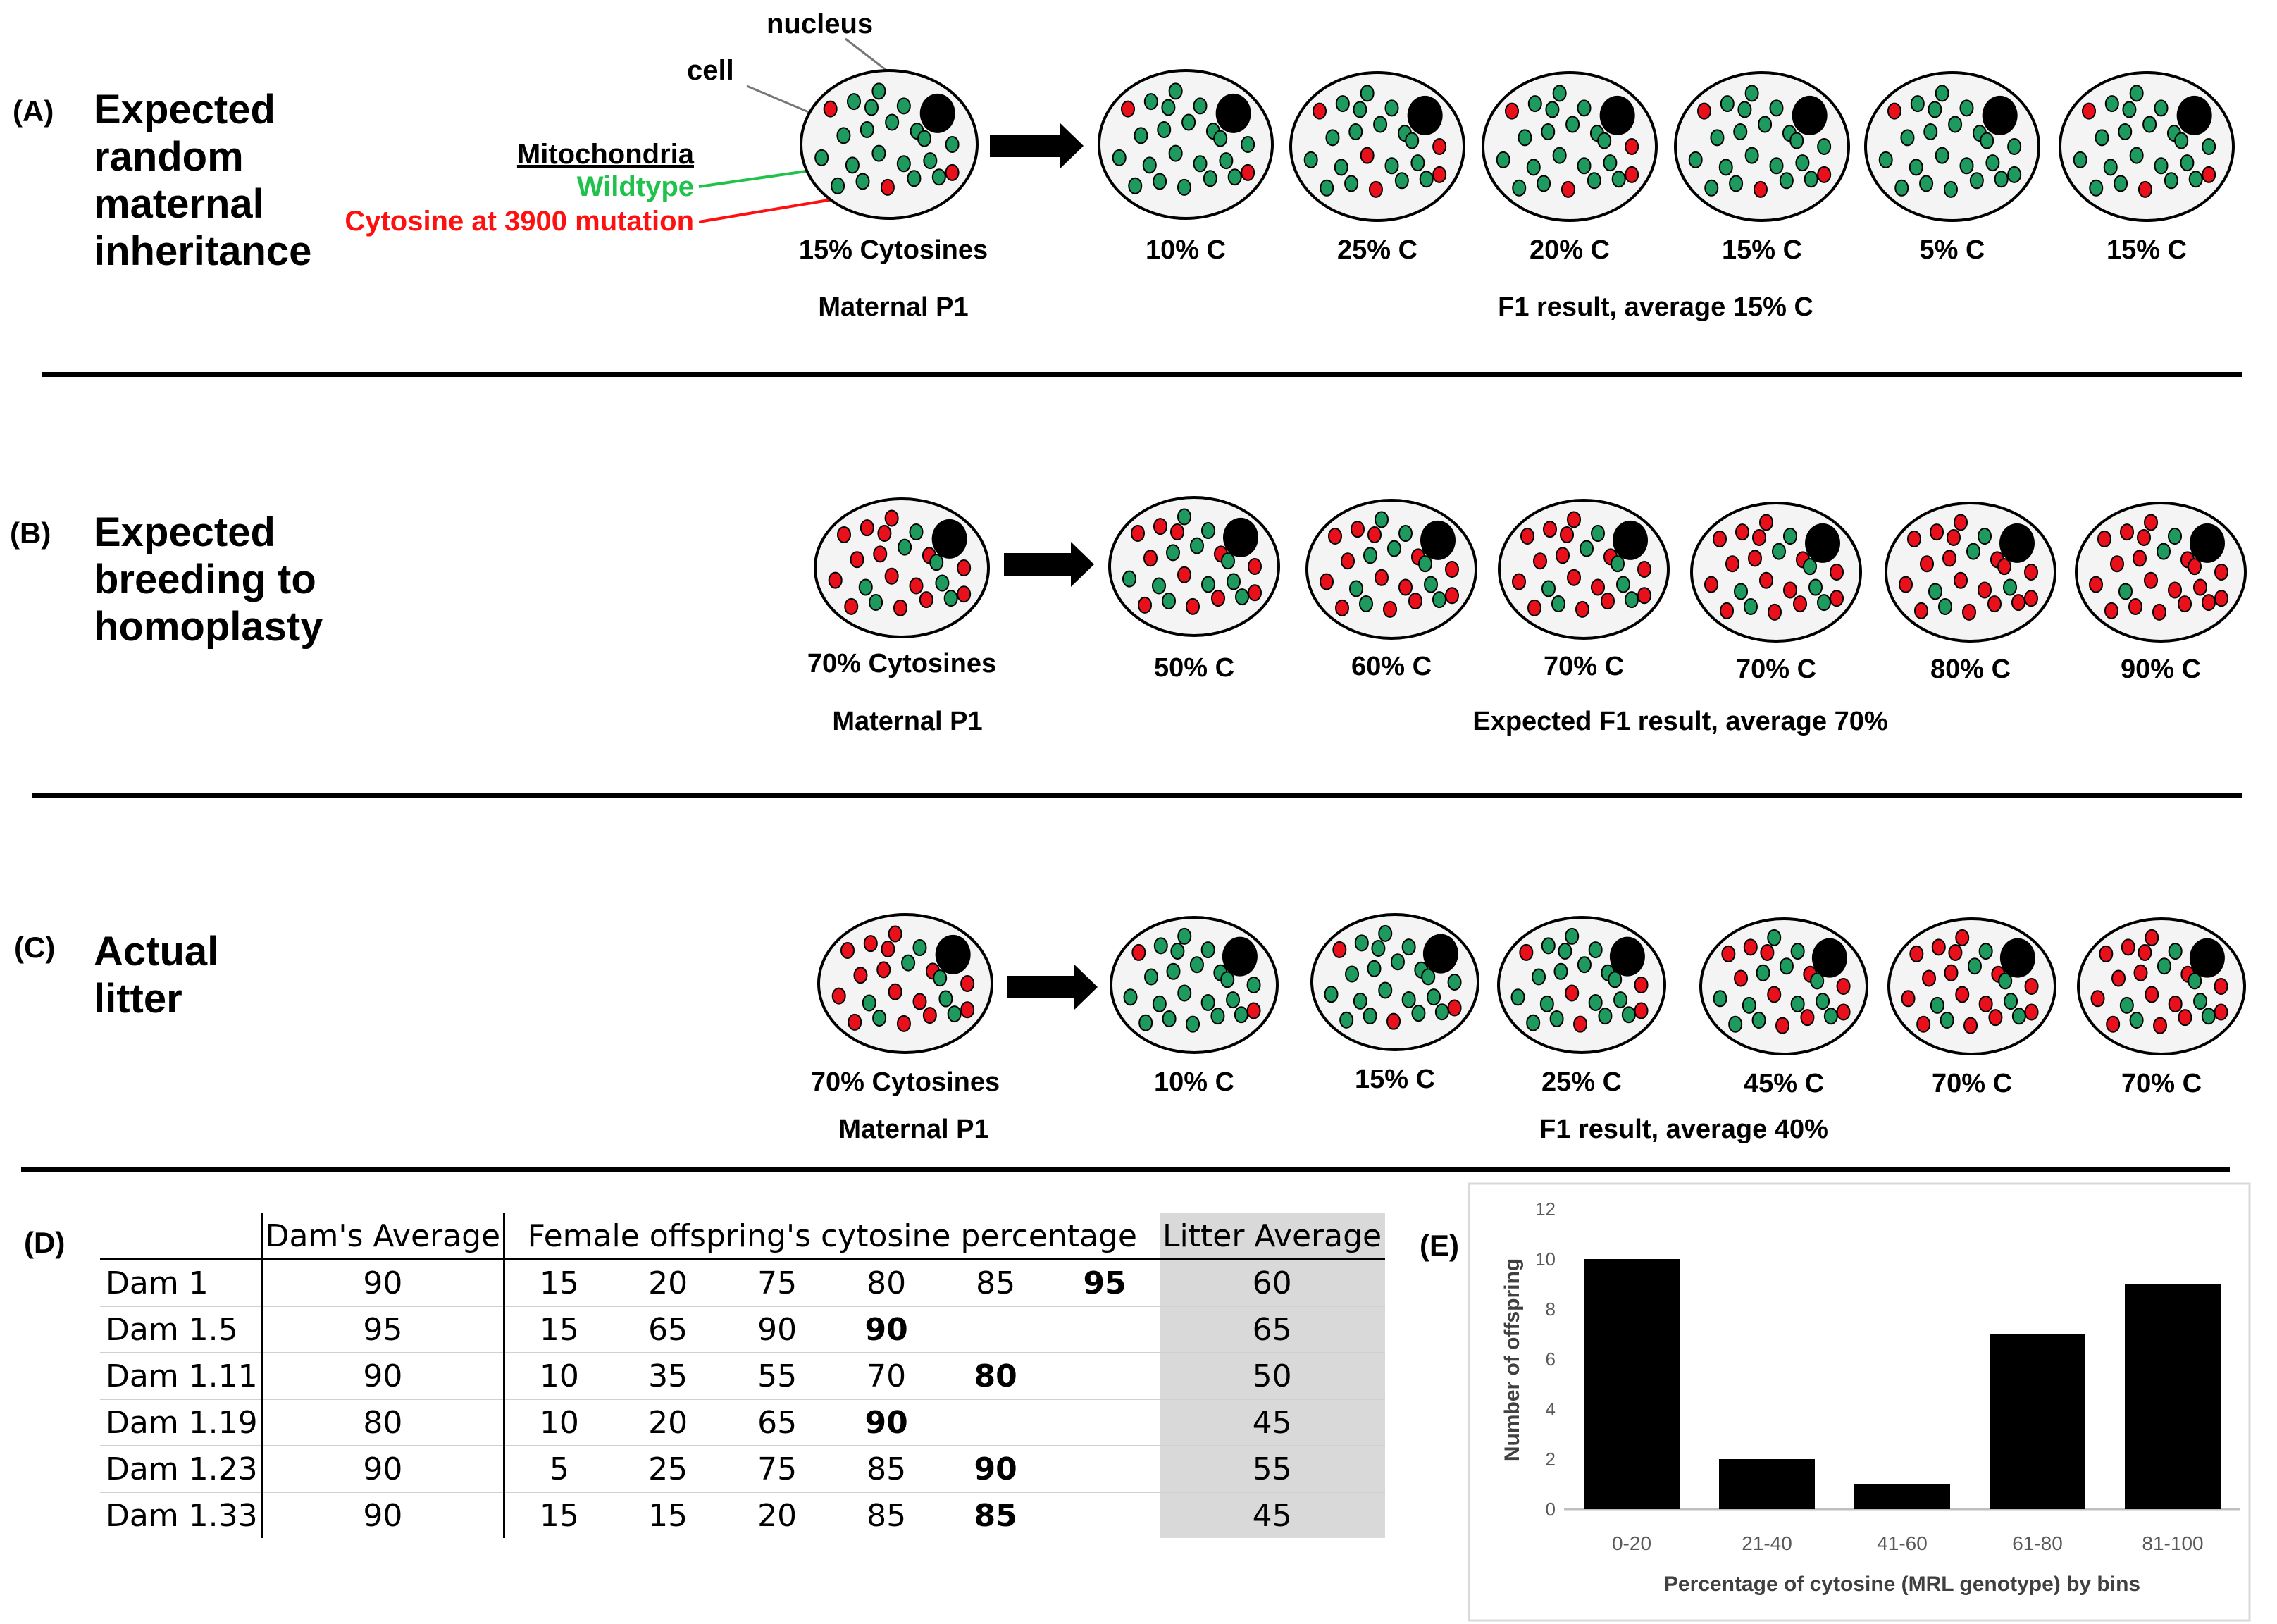 The image size is (2277, 1624). Describe the element at coordinates (1272, 1329) in the screenshot. I see `litter-average-cell: 65` at that location.